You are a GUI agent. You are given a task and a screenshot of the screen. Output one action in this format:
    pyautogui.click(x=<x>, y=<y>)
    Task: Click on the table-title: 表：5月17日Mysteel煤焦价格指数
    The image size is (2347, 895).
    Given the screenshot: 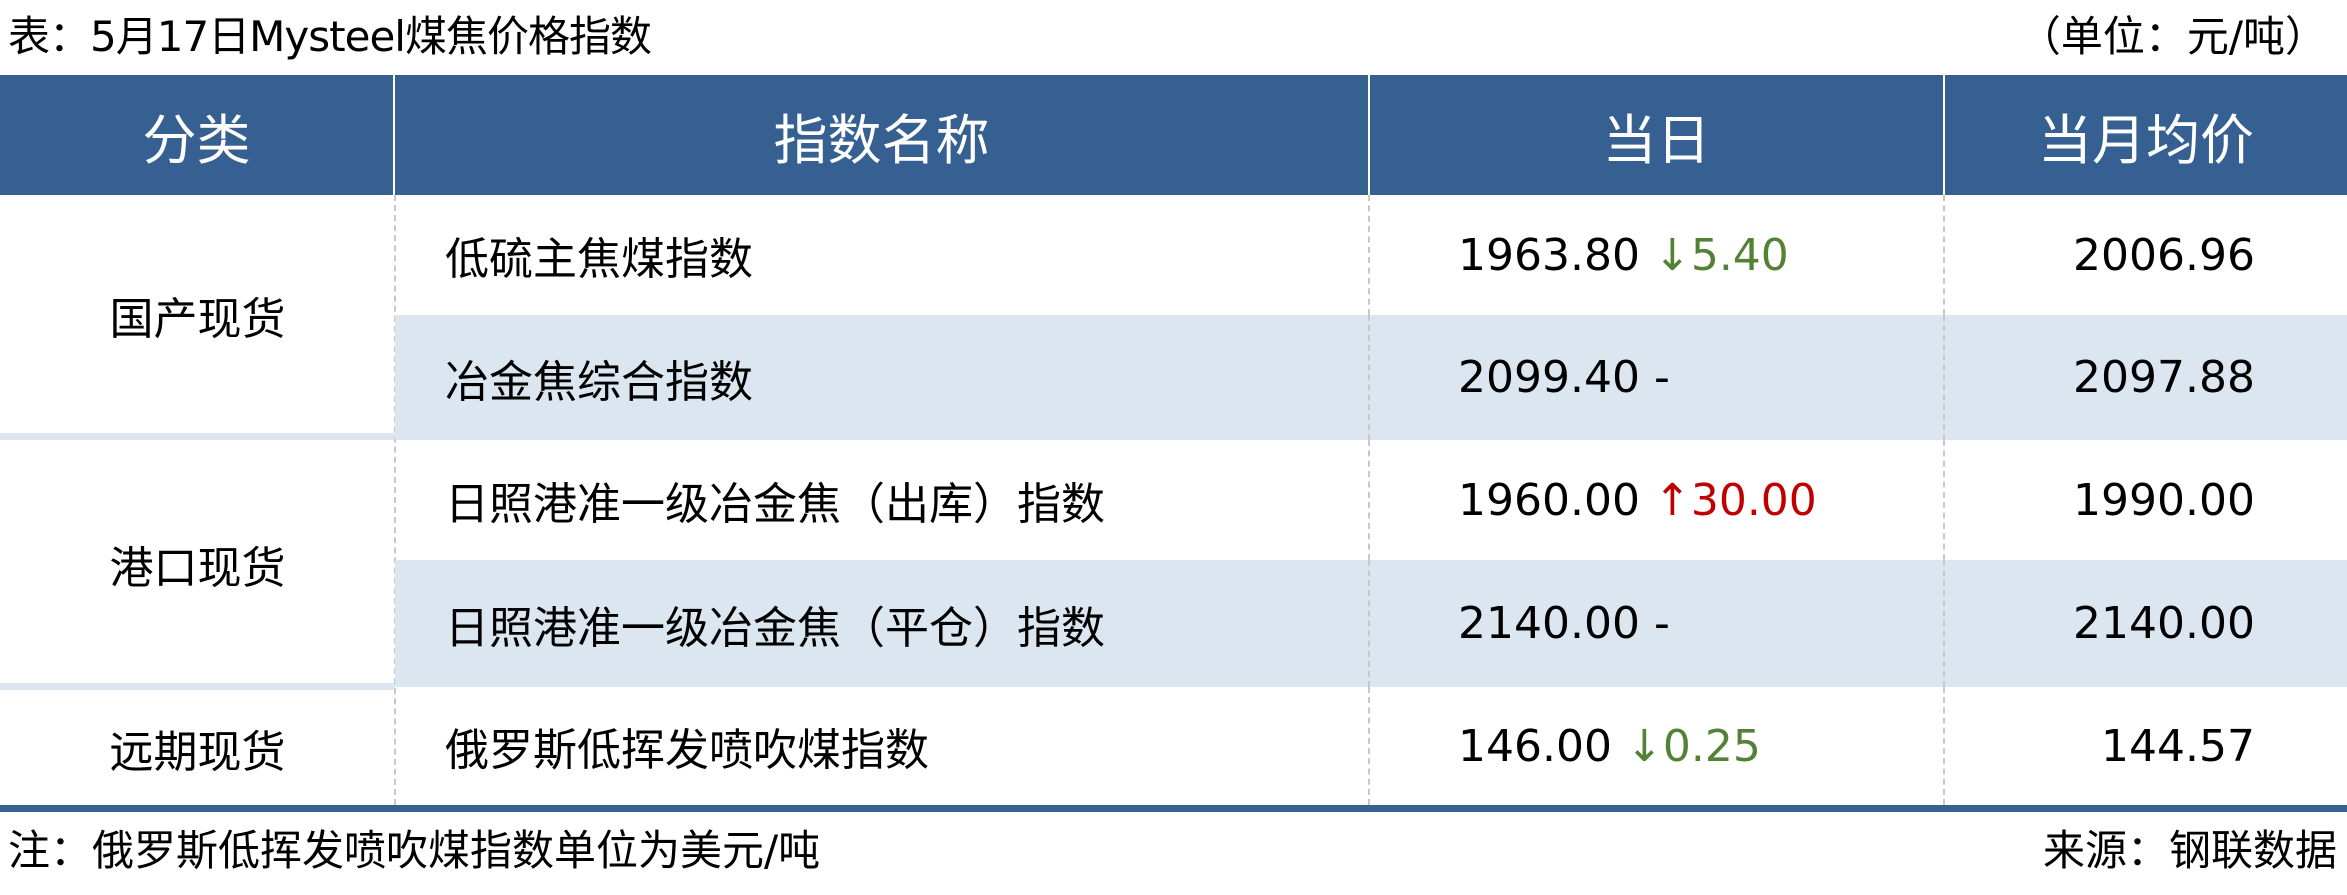 What is the action you would take?
    pyautogui.click(x=330, y=36)
    